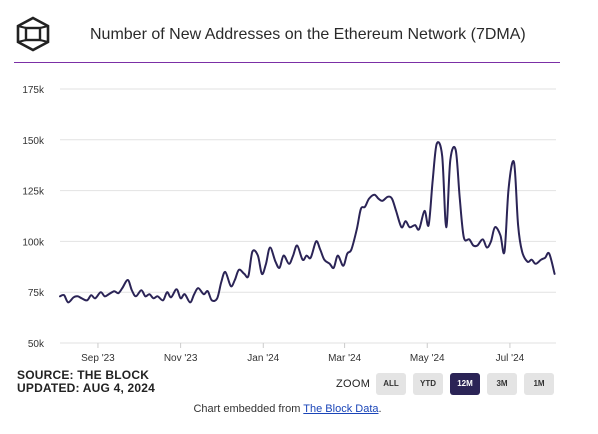  I want to click on title-divider, so click(287, 62).